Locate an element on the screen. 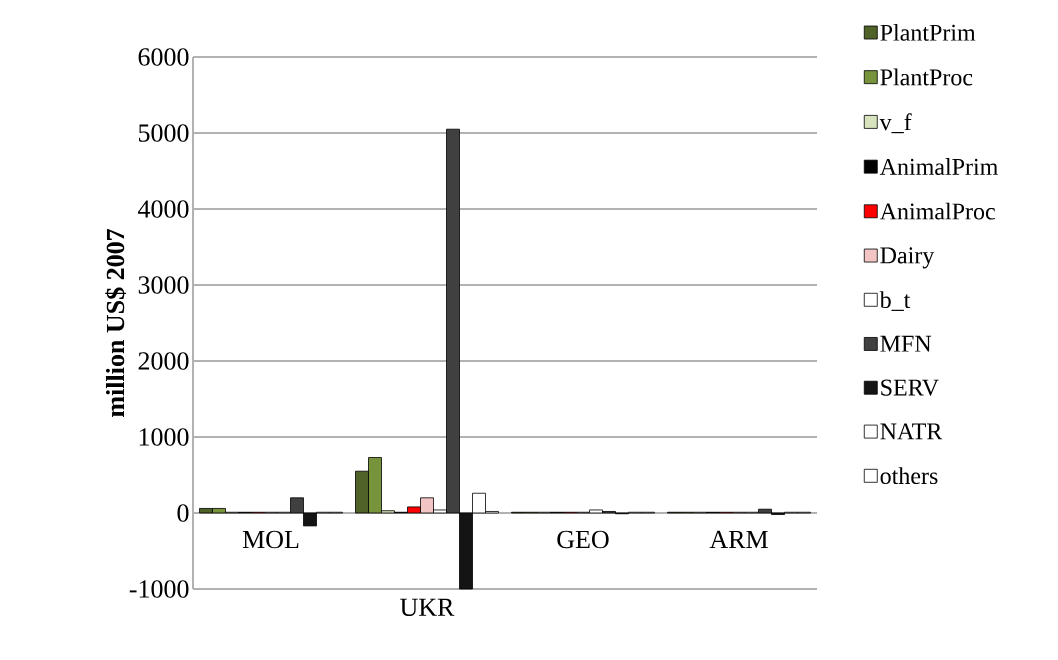  y-tick-label: 5000 is located at coordinates (163, 133).